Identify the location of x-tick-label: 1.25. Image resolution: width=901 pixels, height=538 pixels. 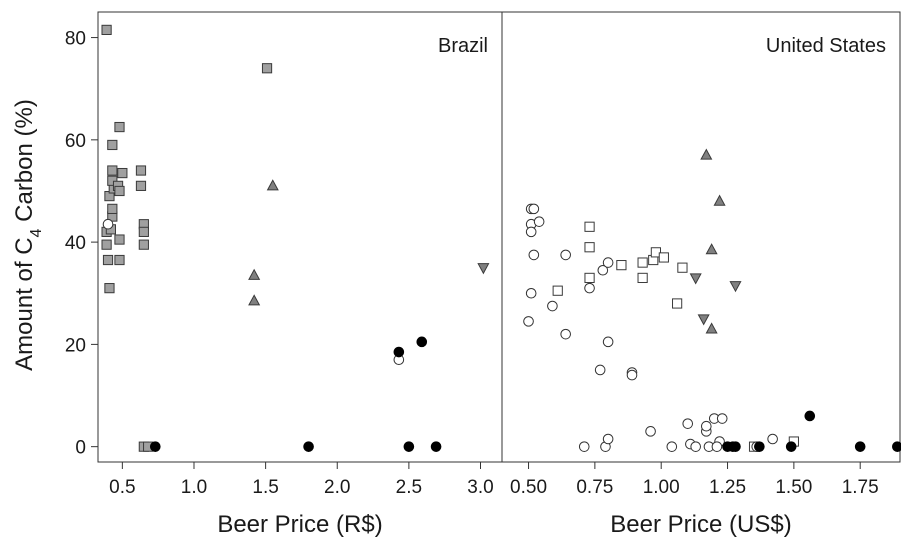
(727, 487).